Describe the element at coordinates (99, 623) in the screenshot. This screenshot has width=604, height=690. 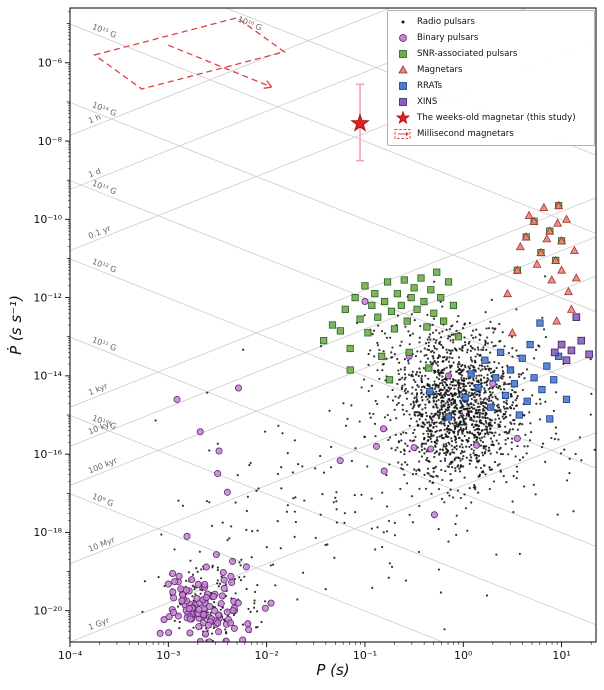
I see `age-line-label: 1 Gyr` at that location.